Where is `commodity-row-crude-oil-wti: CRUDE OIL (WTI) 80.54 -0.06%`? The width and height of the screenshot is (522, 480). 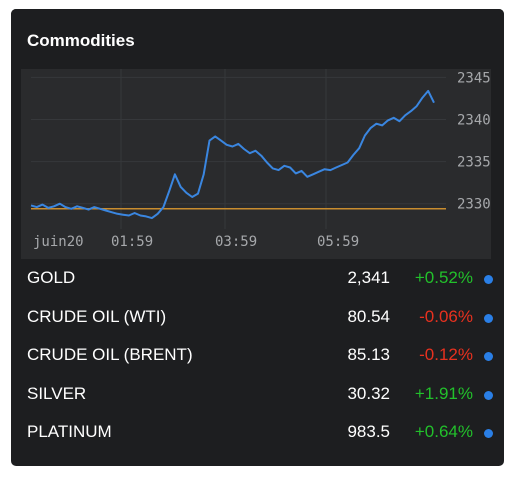
commodity-row-crude-oil-wti: CRUDE OIL (WTI) 80.54 -0.06% is located at coordinates (257, 317).